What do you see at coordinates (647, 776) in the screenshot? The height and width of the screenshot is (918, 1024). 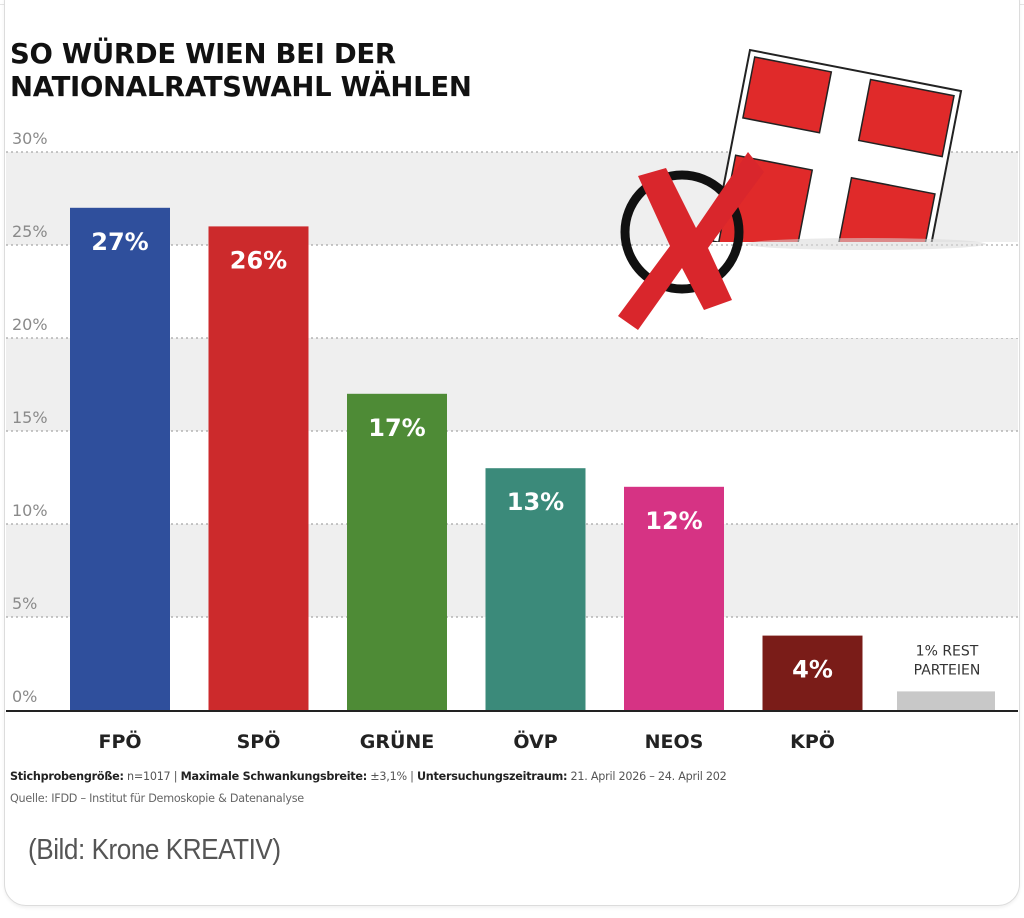 I see `period-value: 21. April 2026 – 24. April 202` at bounding box center [647, 776].